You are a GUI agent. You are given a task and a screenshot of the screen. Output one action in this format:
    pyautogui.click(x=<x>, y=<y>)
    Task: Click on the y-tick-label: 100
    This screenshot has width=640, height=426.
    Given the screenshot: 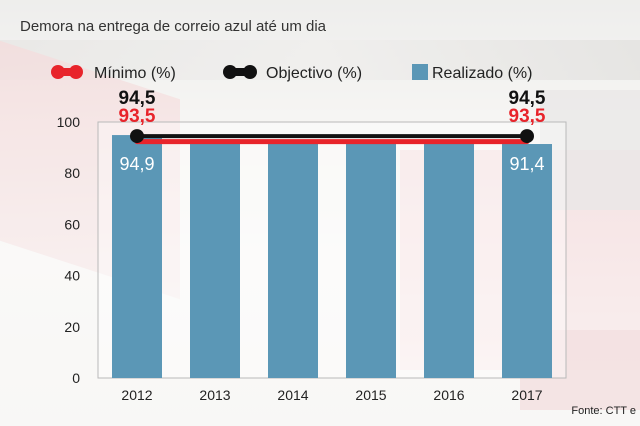 What is the action you would take?
    pyautogui.click(x=69, y=122)
    